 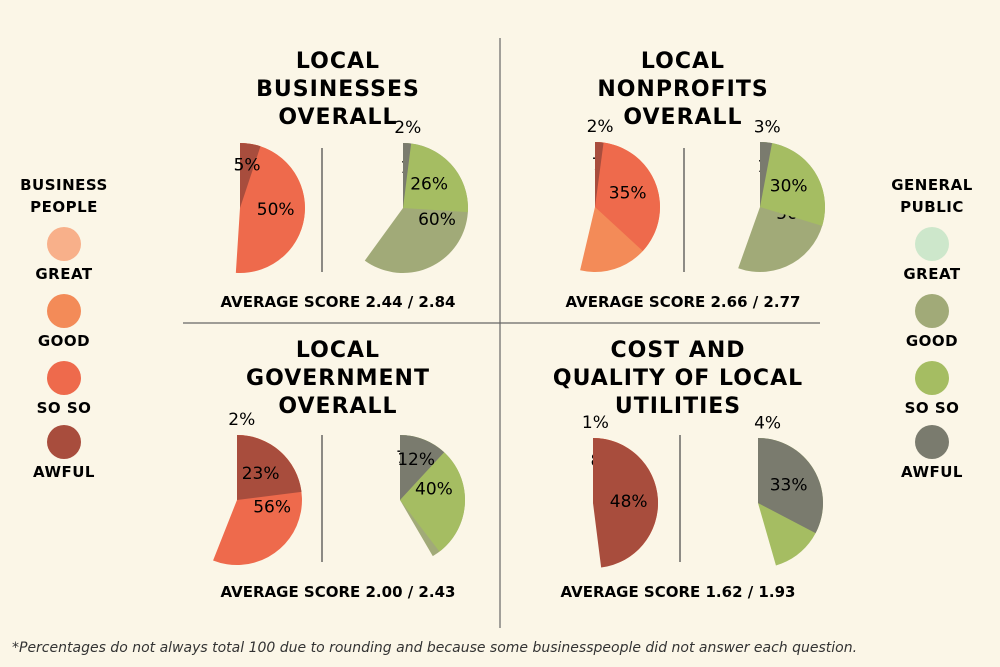 What do you see at coordinates (789, 187) in the screenshot?
I see `pie-data-label-so-so: 30%` at bounding box center [789, 187].